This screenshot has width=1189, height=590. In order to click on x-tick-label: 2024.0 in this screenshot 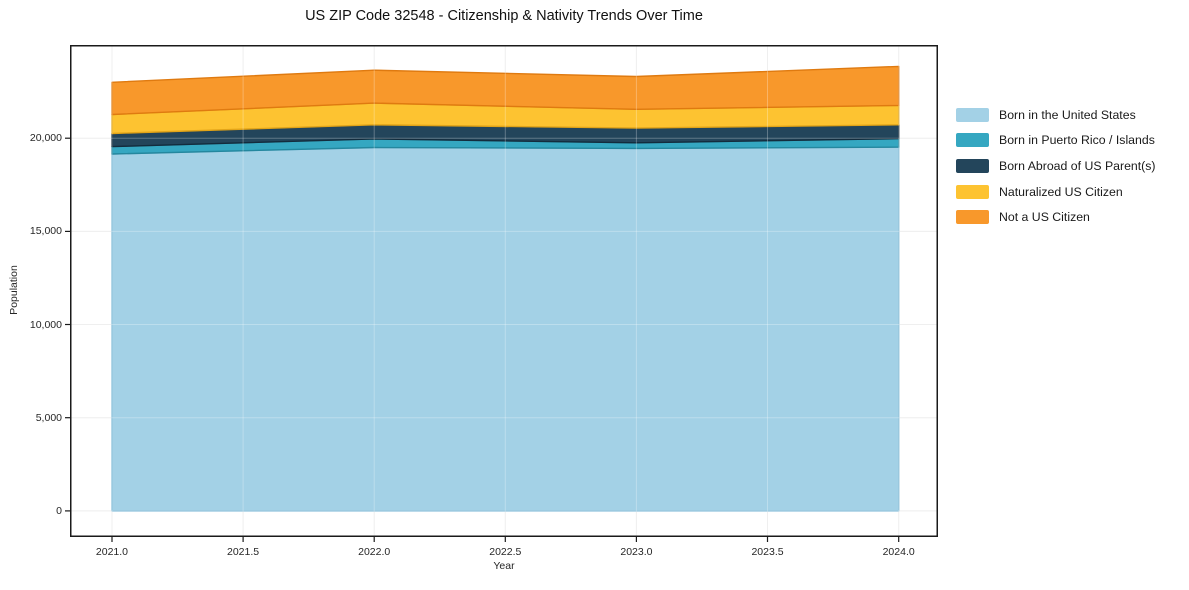, I will do `click(898, 552)`.